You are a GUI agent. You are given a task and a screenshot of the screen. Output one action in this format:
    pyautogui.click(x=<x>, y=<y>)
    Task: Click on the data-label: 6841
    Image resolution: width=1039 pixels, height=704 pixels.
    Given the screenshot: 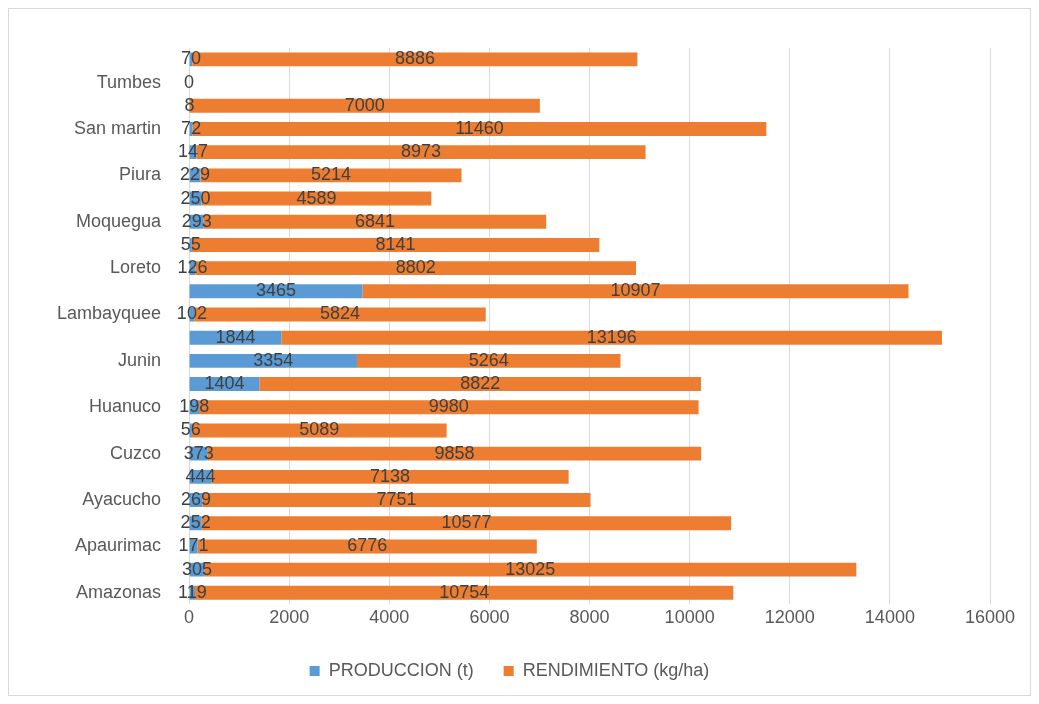 What is the action you would take?
    pyautogui.click(x=374, y=220)
    